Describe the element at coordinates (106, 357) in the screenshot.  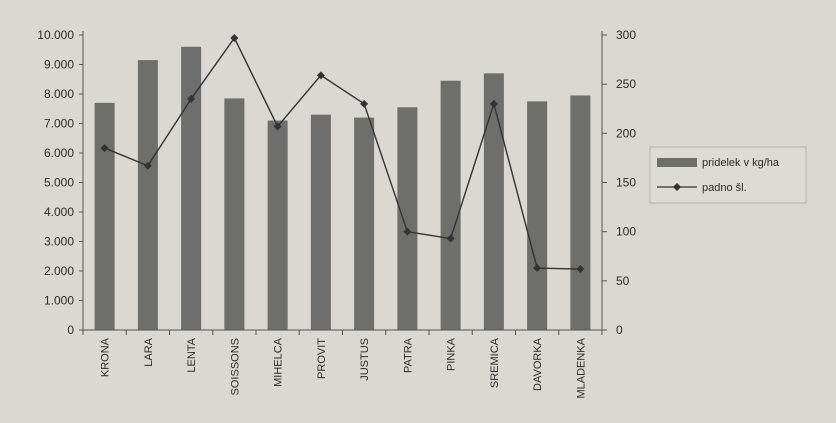
I see `x-tick-label-krona: KRONA` at that location.